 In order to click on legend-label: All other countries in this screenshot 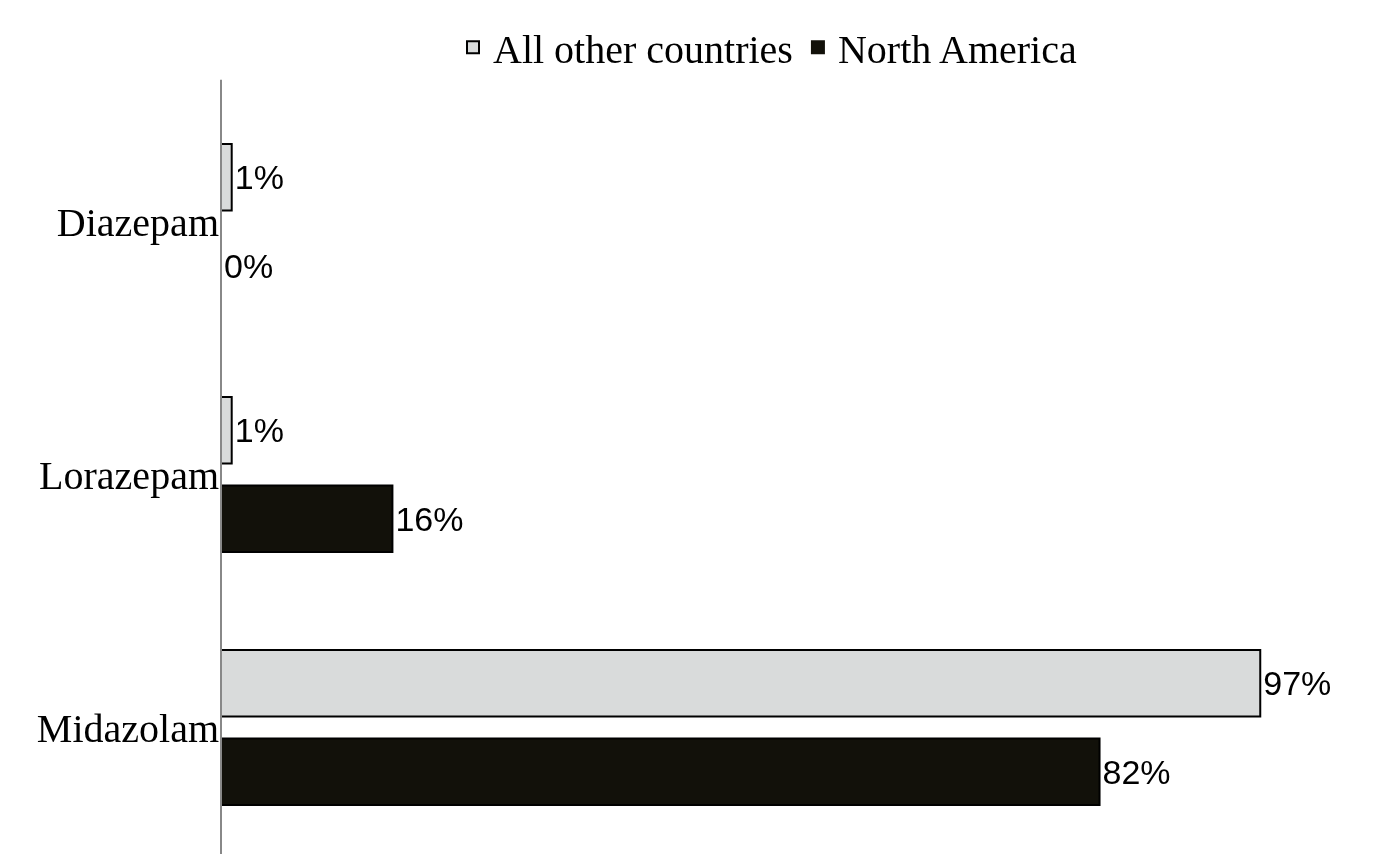, I will do `click(643, 49)`.